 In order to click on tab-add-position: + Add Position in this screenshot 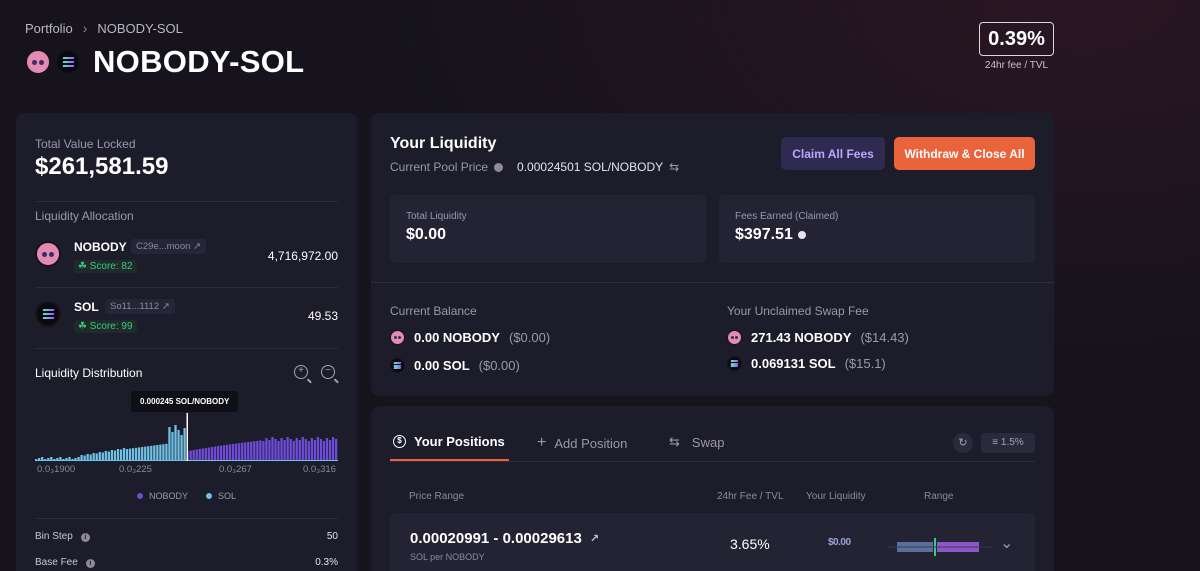, I will do `click(582, 442)`.